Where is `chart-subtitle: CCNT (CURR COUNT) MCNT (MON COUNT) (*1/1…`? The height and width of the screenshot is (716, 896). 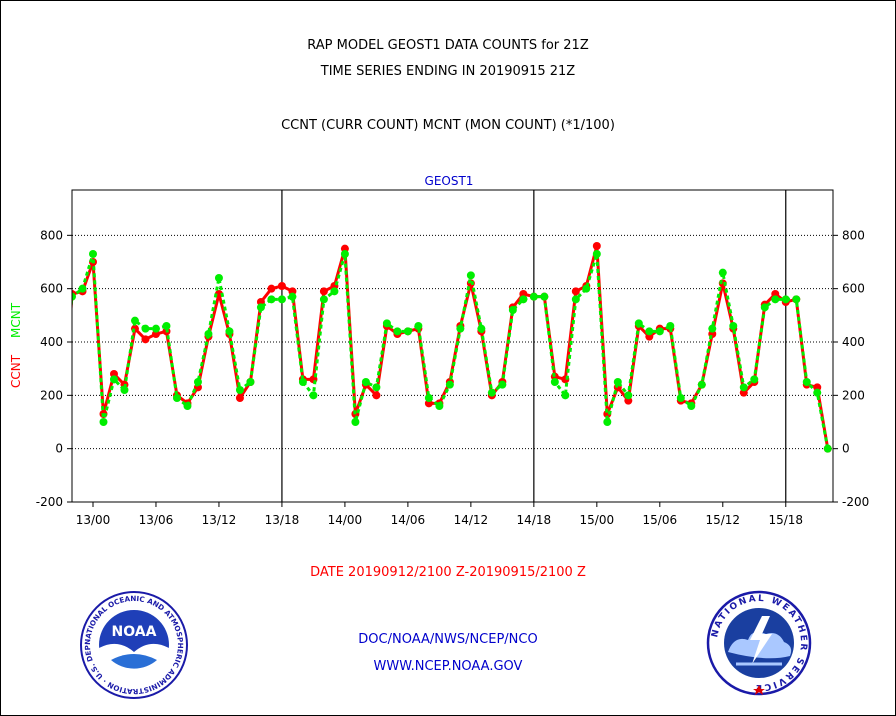
chart-subtitle: CCNT (CURR COUNT) MCNT (MON COUNT) (*1/1… is located at coordinates (448, 125).